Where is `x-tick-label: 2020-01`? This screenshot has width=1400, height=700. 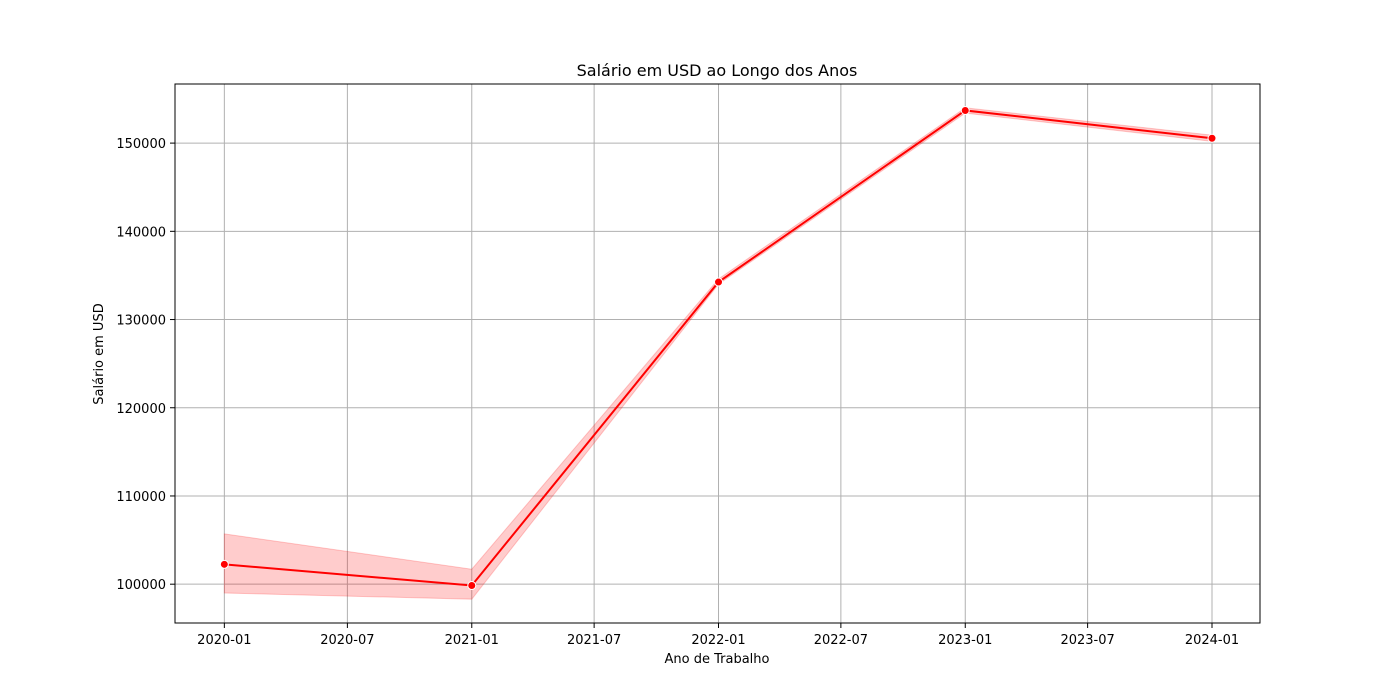
x-tick-label: 2020-01 is located at coordinates (224, 640).